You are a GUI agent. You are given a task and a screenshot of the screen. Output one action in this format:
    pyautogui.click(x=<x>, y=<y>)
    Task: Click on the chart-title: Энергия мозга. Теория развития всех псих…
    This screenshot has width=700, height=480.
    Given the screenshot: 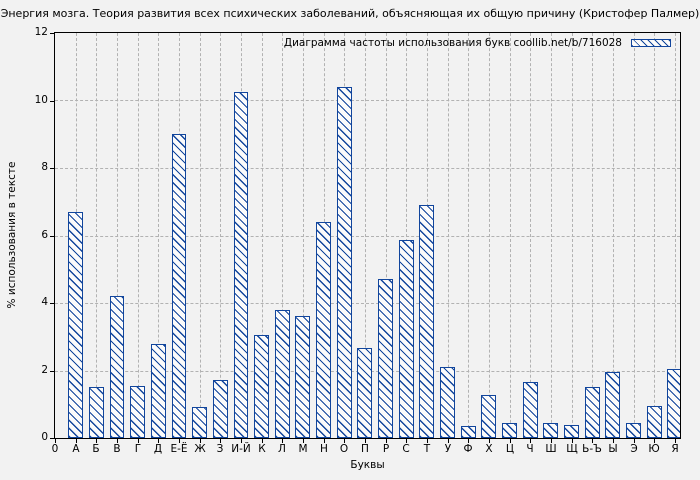 What is the action you would take?
    pyautogui.click(x=350, y=13)
    